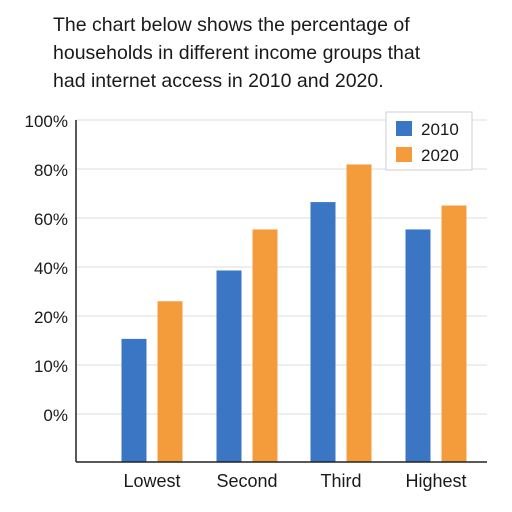  Describe the element at coordinates (429, 141) in the screenshot. I see `legend: 2010 2020` at that location.